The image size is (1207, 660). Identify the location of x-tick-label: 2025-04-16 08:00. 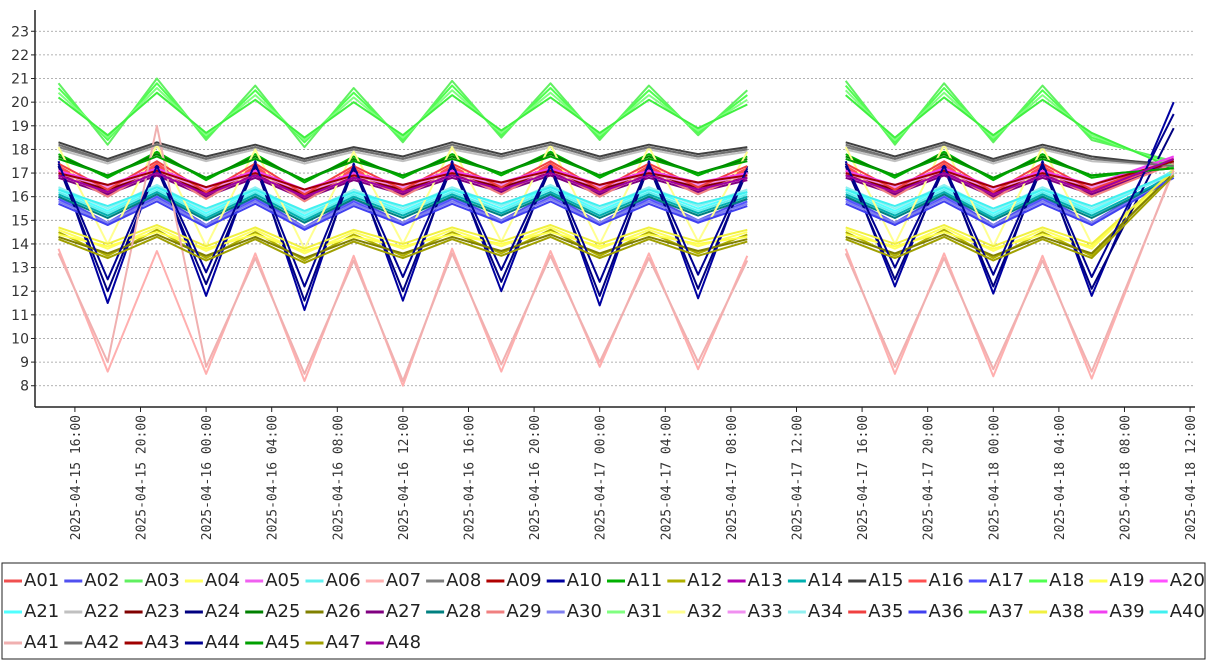
(338, 477).